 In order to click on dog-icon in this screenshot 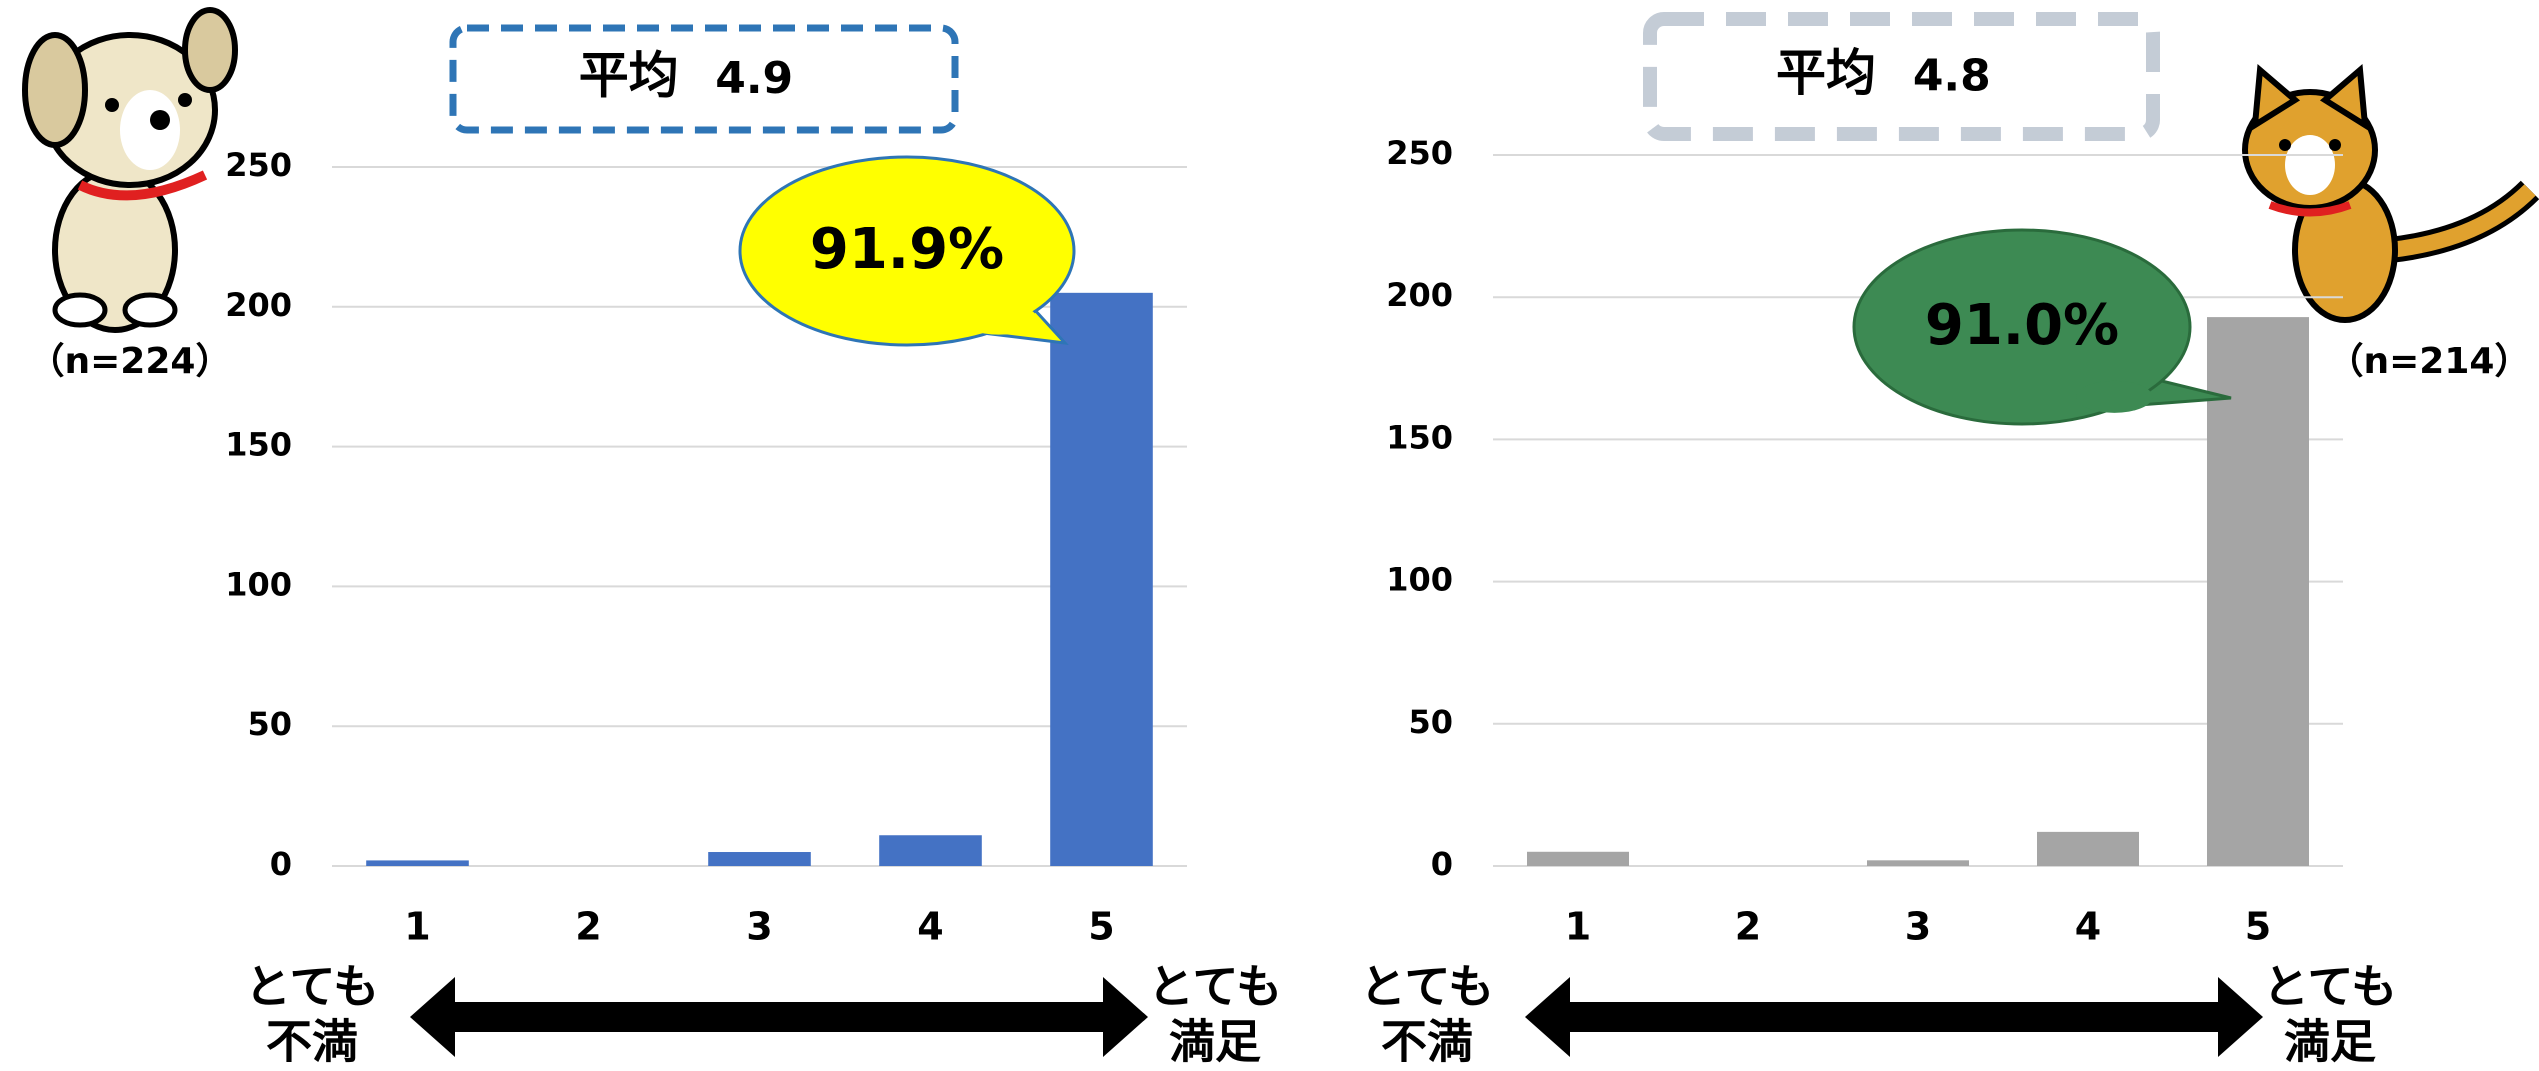, I will do `click(130, 170)`.